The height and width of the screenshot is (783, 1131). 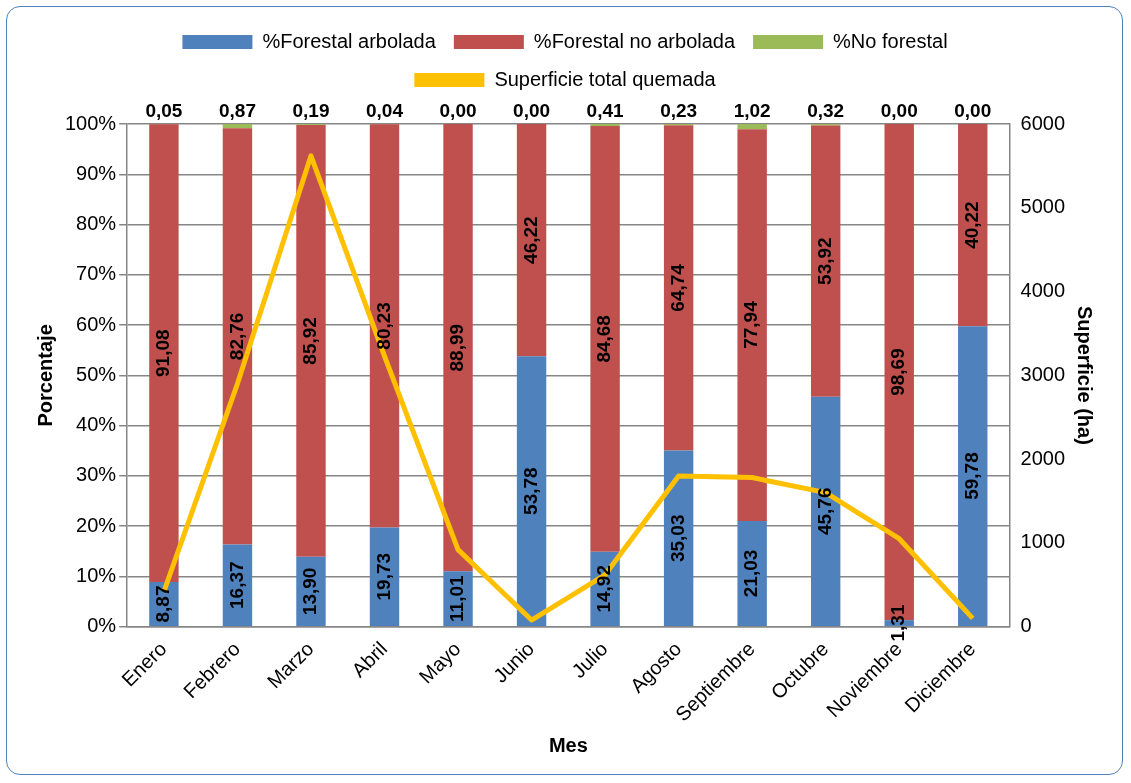 What do you see at coordinates (236, 336) in the screenshot?
I see `data-label: 82,76` at bounding box center [236, 336].